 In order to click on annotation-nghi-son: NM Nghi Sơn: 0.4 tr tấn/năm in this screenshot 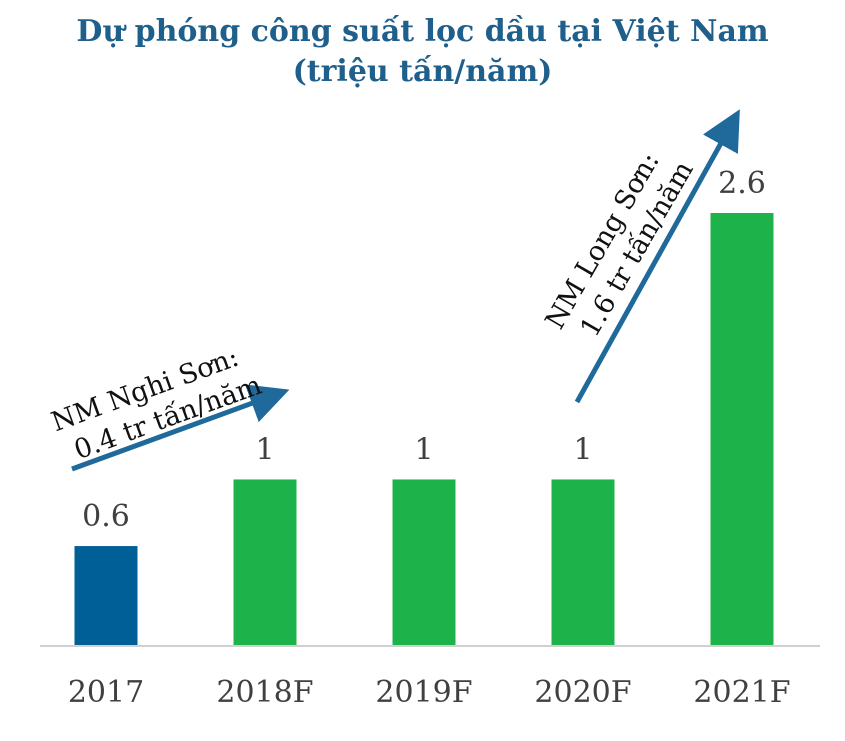, I will do `click(168, 407)`.